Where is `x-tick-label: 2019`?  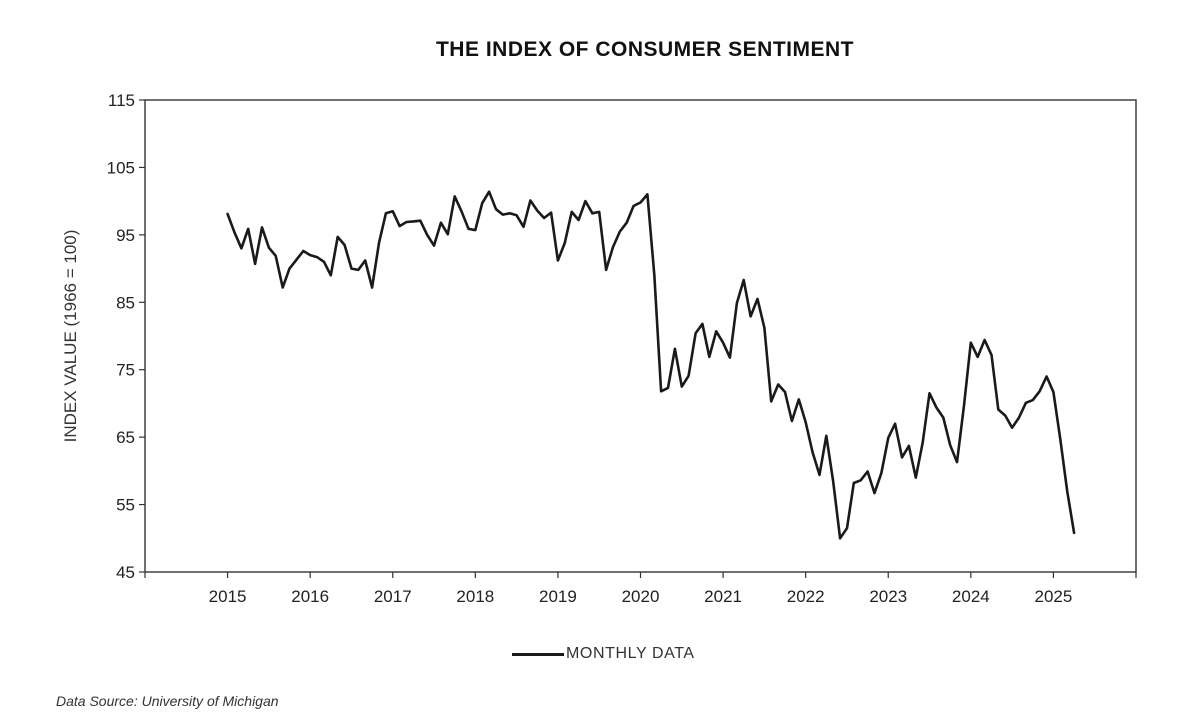
x-tick-label: 2019 is located at coordinates (558, 596).